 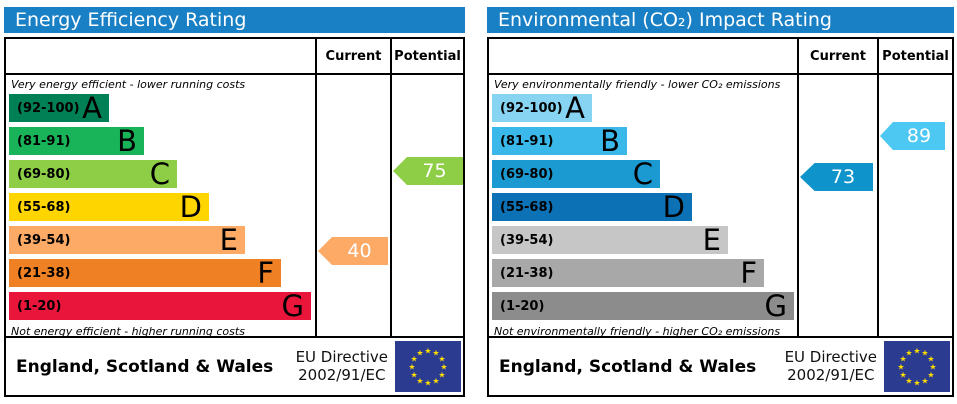 What do you see at coordinates (912, 136) in the screenshot?
I see `potential-rating-arrow: 89` at bounding box center [912, 136].